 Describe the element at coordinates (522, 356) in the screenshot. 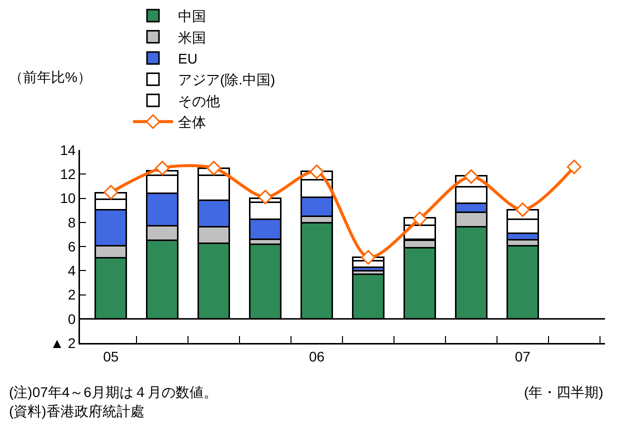

I see `x-tick-label: 07` at that location.